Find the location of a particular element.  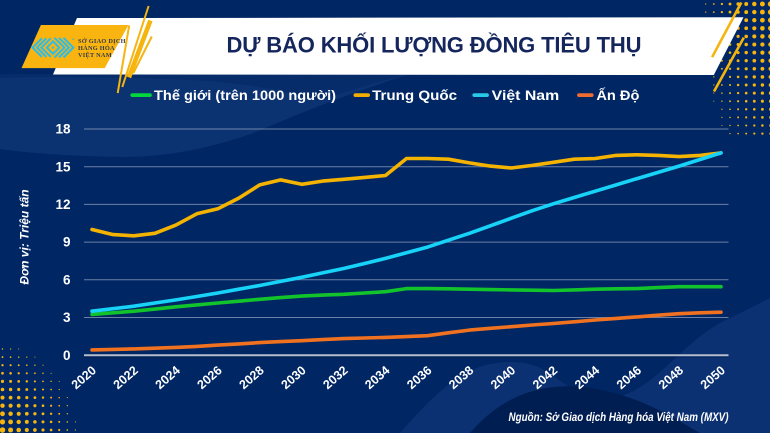

svg-text: 9 is located at coordinates (67, 242).